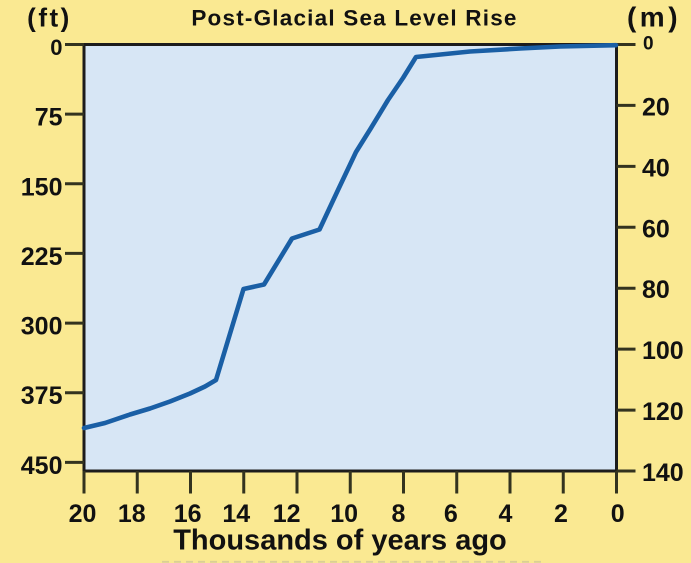 The image size is (691, 563). Describe the element at coordinates (340, 541) in the screenshot. I see `svg-text: Thousands of years ago` at that location.